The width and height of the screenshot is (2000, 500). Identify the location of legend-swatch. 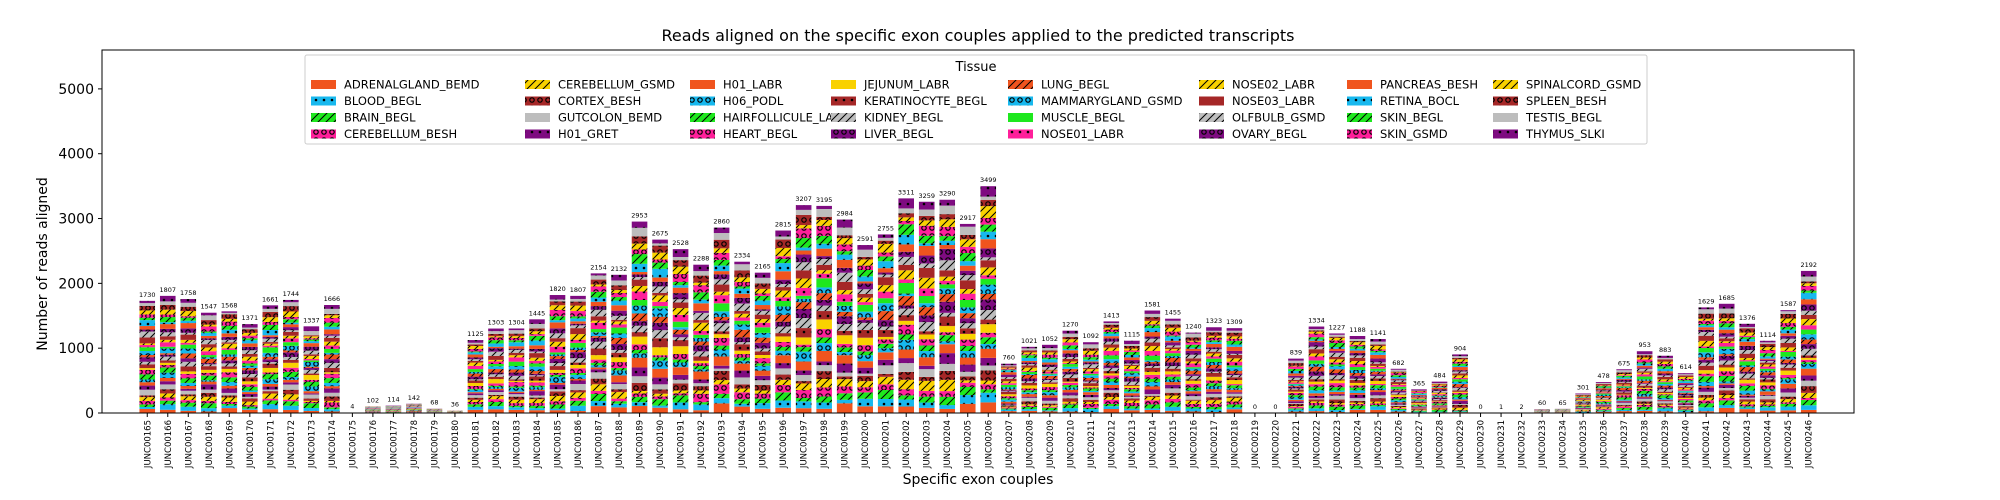
(537, 84).